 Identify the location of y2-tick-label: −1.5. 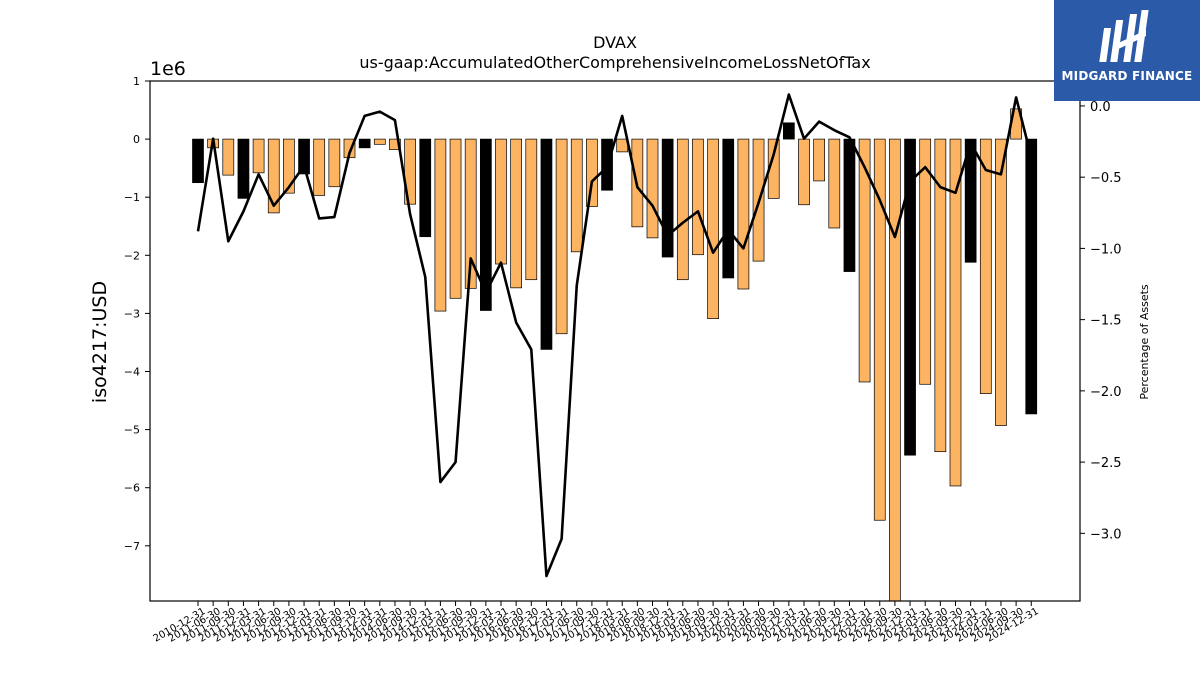
(1106, 321).